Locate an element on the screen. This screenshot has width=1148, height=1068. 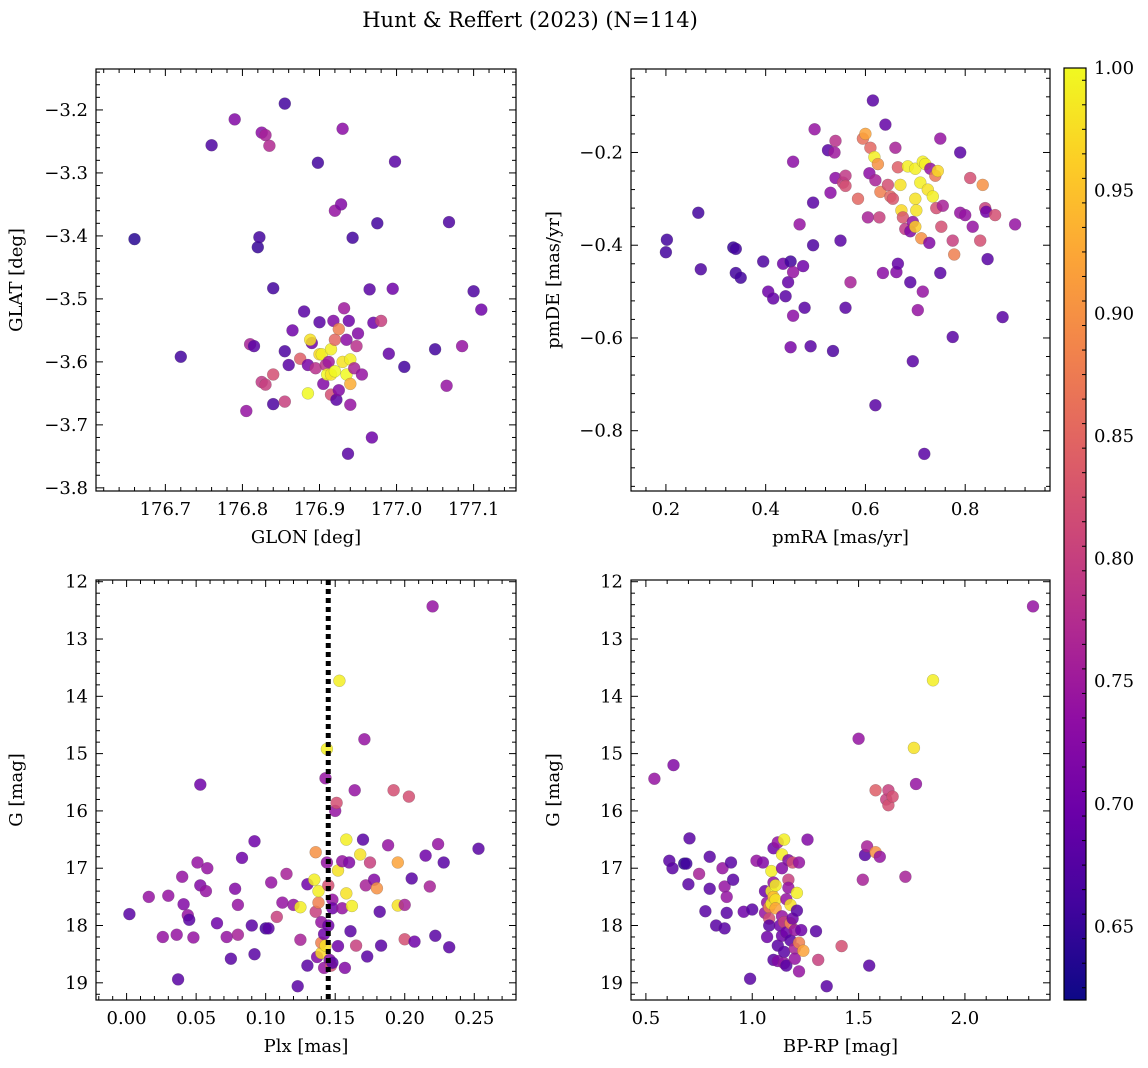
y-tick-label: −0.6 is located at coordinates (601, 338).